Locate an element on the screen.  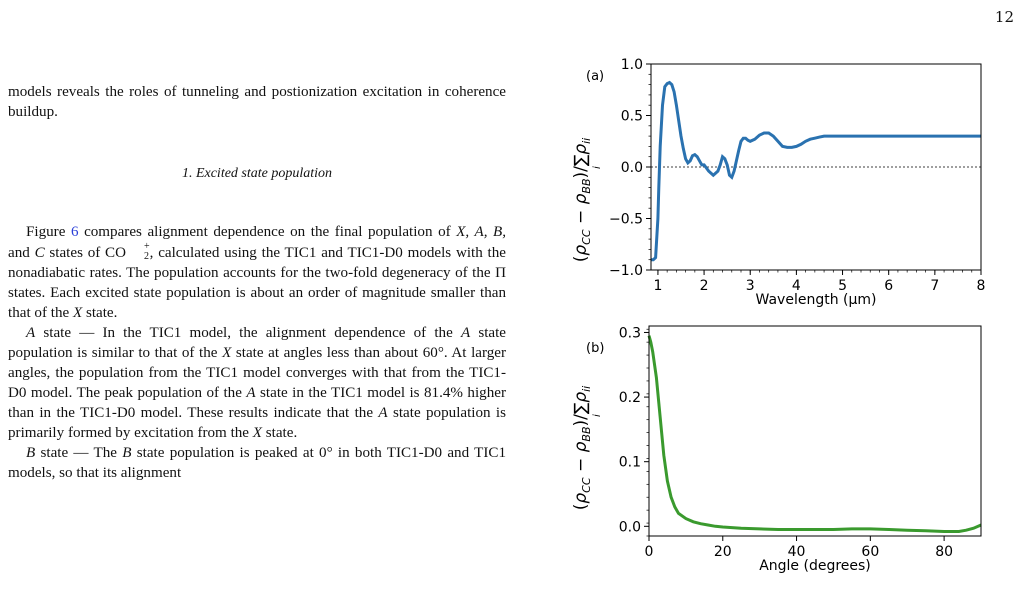
chemical-scripts: +2 is located at coordinates (138, 252).